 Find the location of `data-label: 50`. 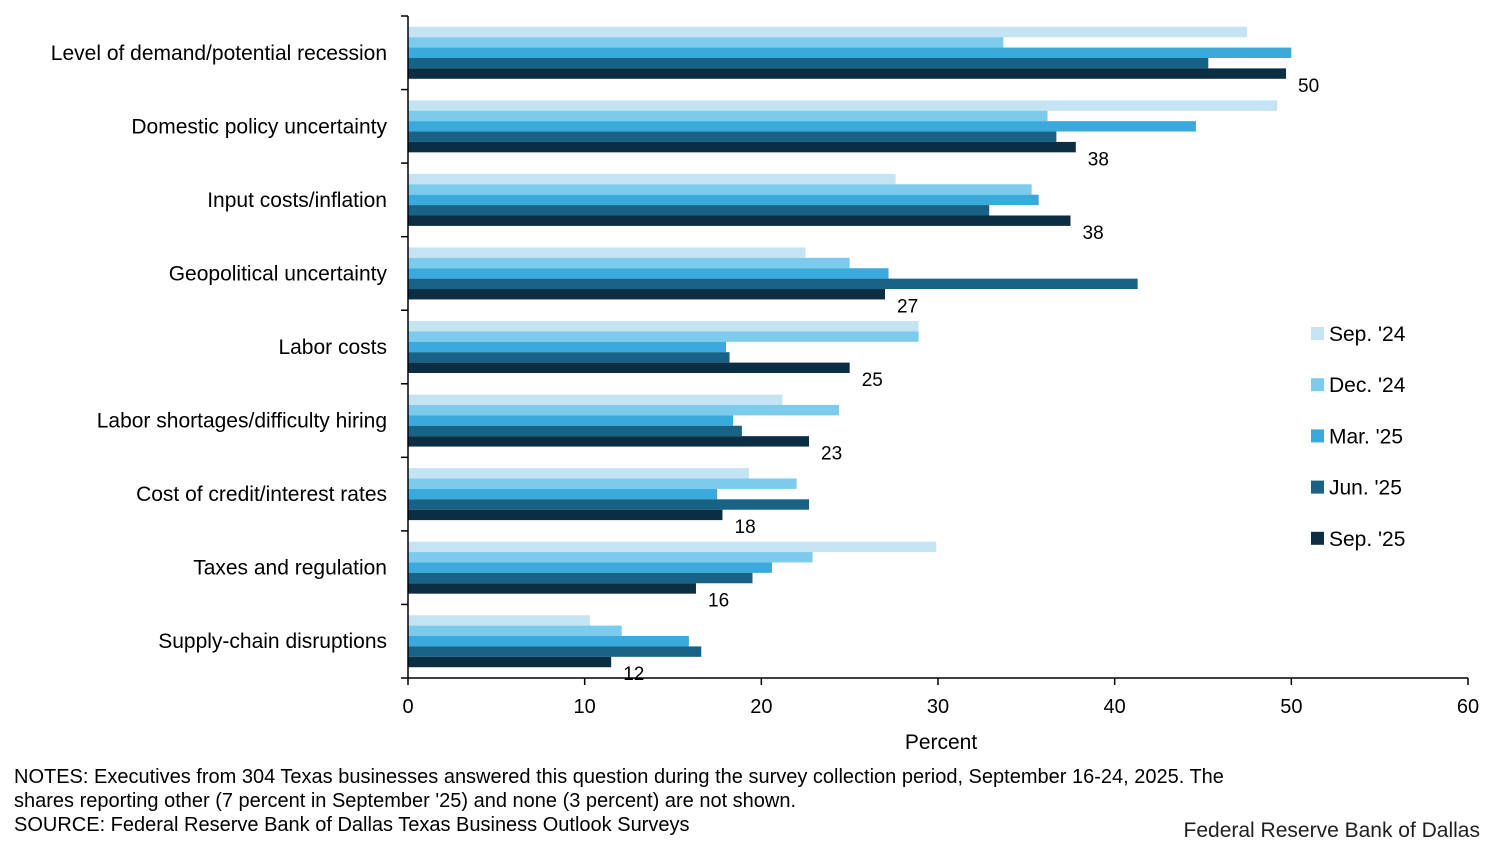

data-label: 50 is located at coordinates (1308, 86).